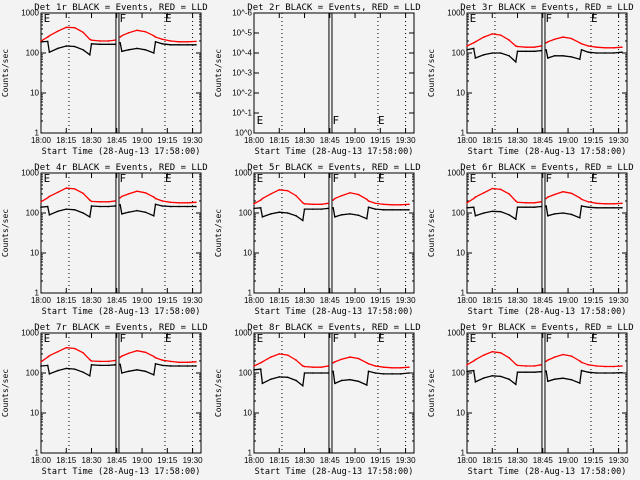  What do you see at coordinates (30, 13) in the screenshot?
I see `y-tick-label: 1000` at bounding box center [30, 13].